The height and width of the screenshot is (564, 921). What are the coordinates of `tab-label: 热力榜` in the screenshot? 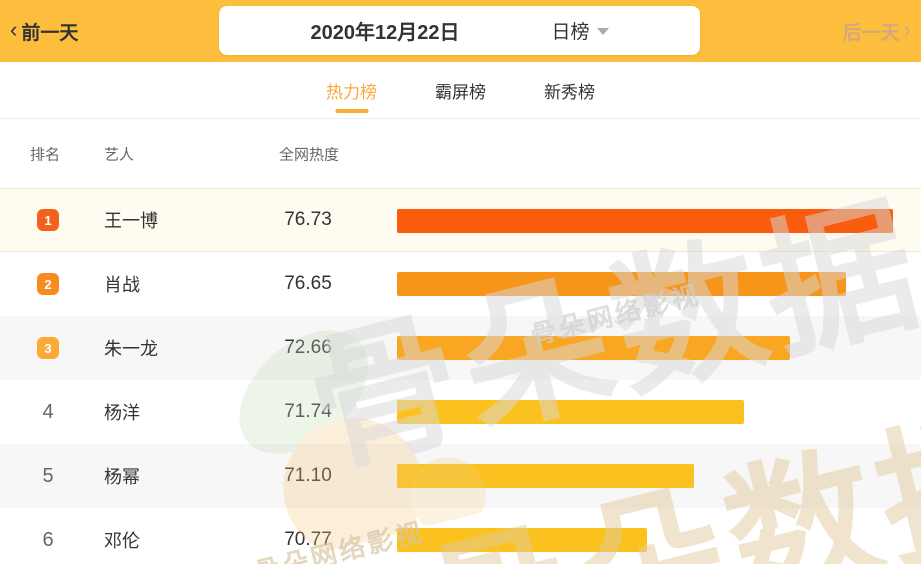 It's located at (351, 92).